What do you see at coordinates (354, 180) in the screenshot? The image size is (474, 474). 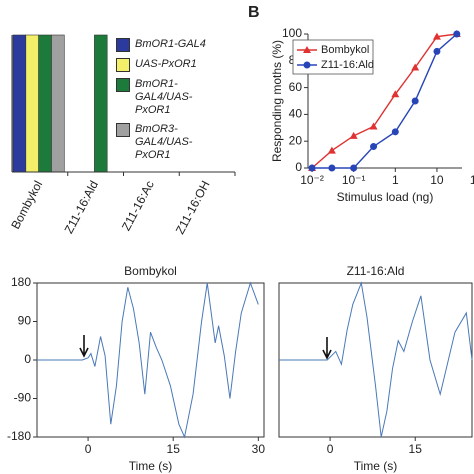 I see `x-tick-label: 10⁻¹` at bounding box center [354, 180].